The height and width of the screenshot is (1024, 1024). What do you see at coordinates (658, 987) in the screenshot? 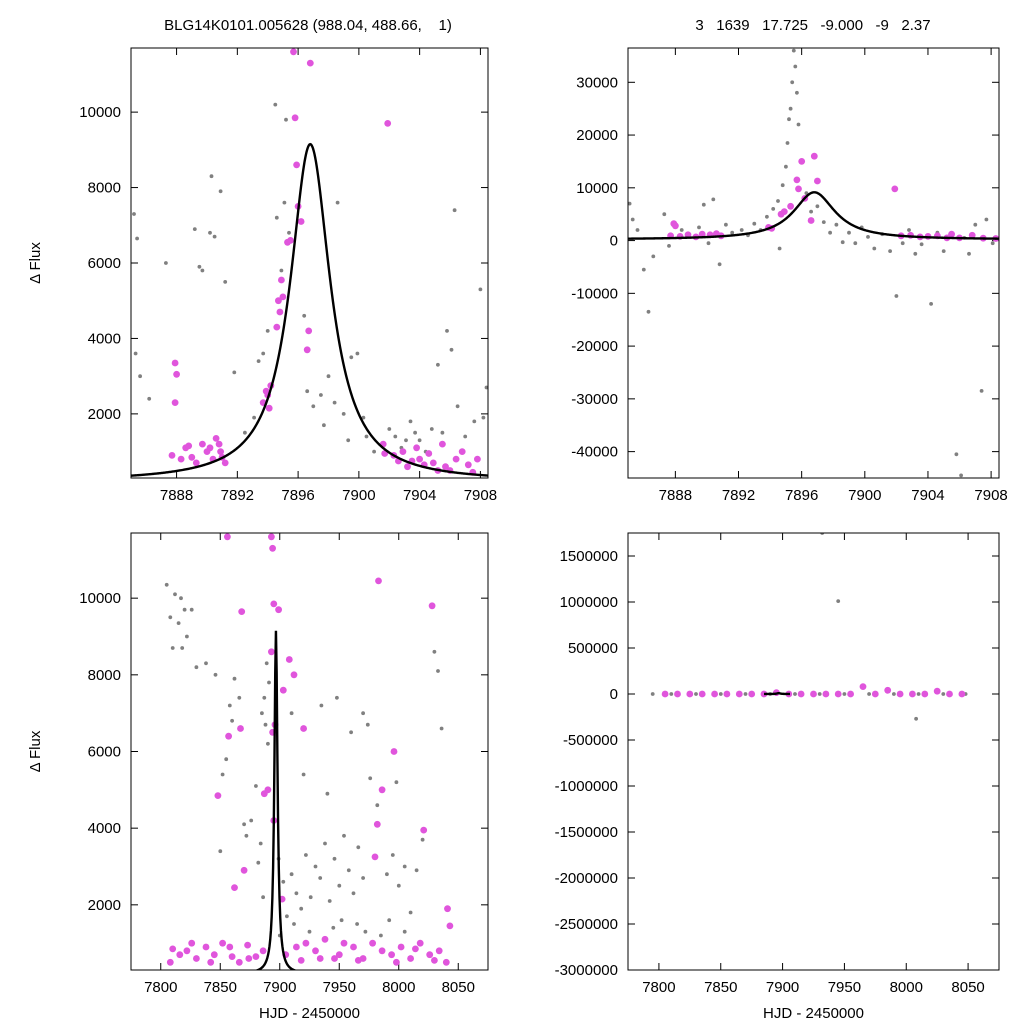
I see `x-tick-label: 7800` at bounding box center [658, 987].